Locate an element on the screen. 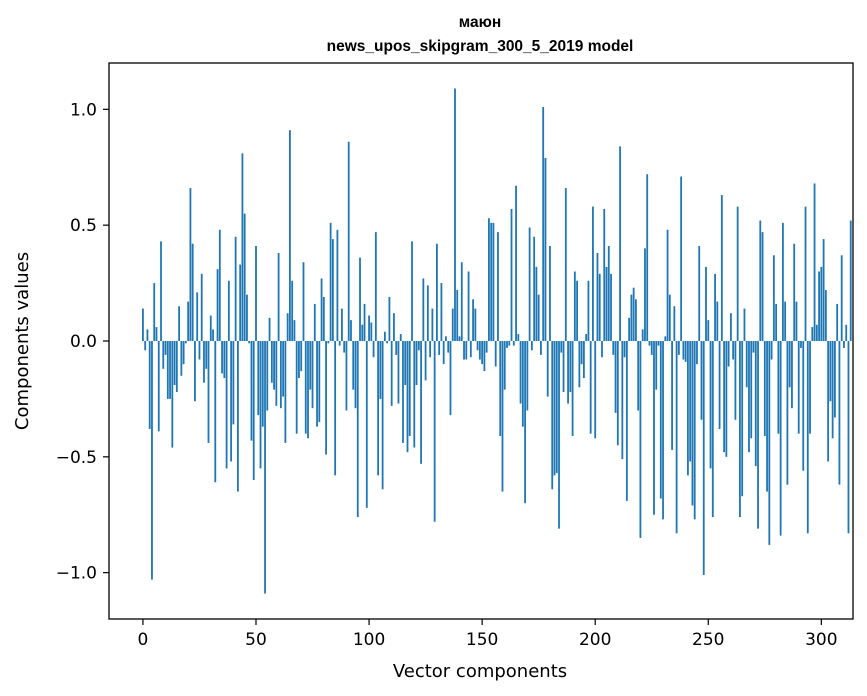 The height and width of the screenshot is (696, 867). y-tick-label: 0.5 is located at coordinates (83, 226).